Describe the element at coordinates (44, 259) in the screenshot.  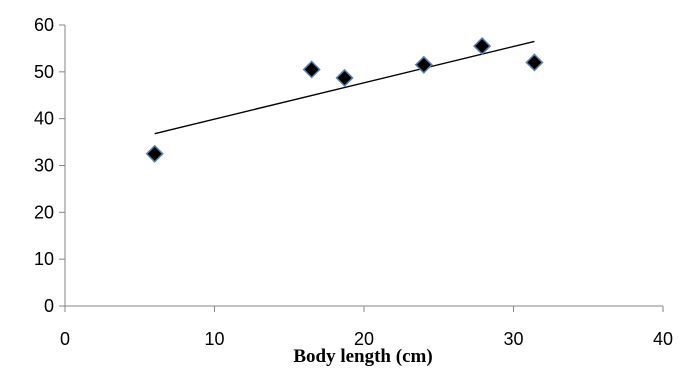
I see `y-tick-label: 10` at that location.